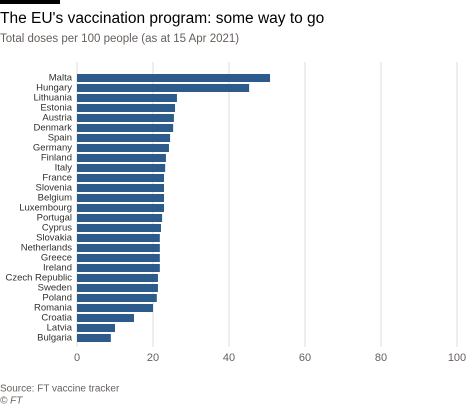 This screenshot has height=411, width=474. I want to click on x-tick-label: 80, so click(381, 358).